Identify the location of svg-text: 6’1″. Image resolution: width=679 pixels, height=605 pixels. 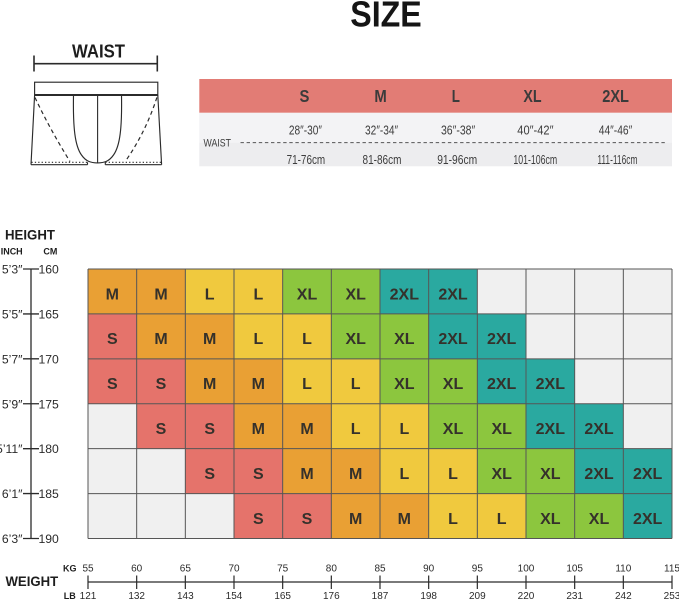
(12, 494).